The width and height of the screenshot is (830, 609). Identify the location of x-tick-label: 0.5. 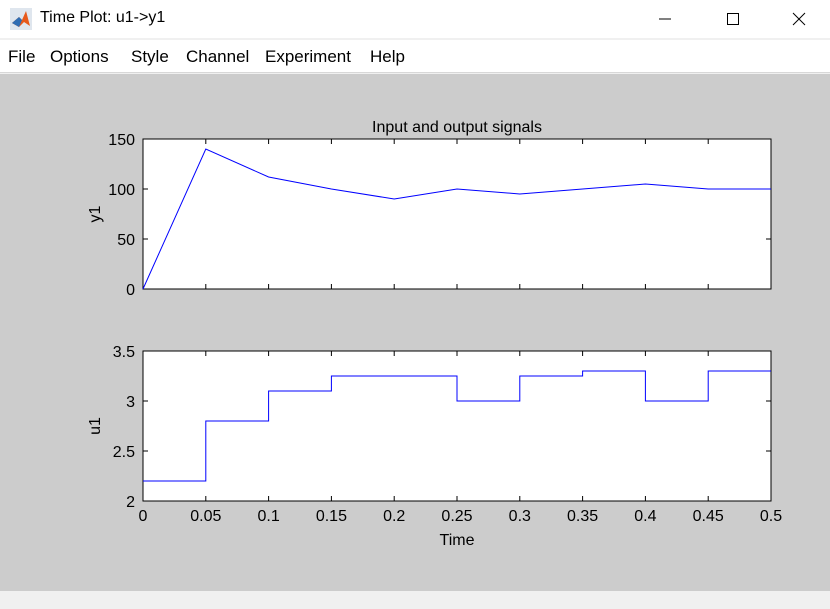
(771, 516).